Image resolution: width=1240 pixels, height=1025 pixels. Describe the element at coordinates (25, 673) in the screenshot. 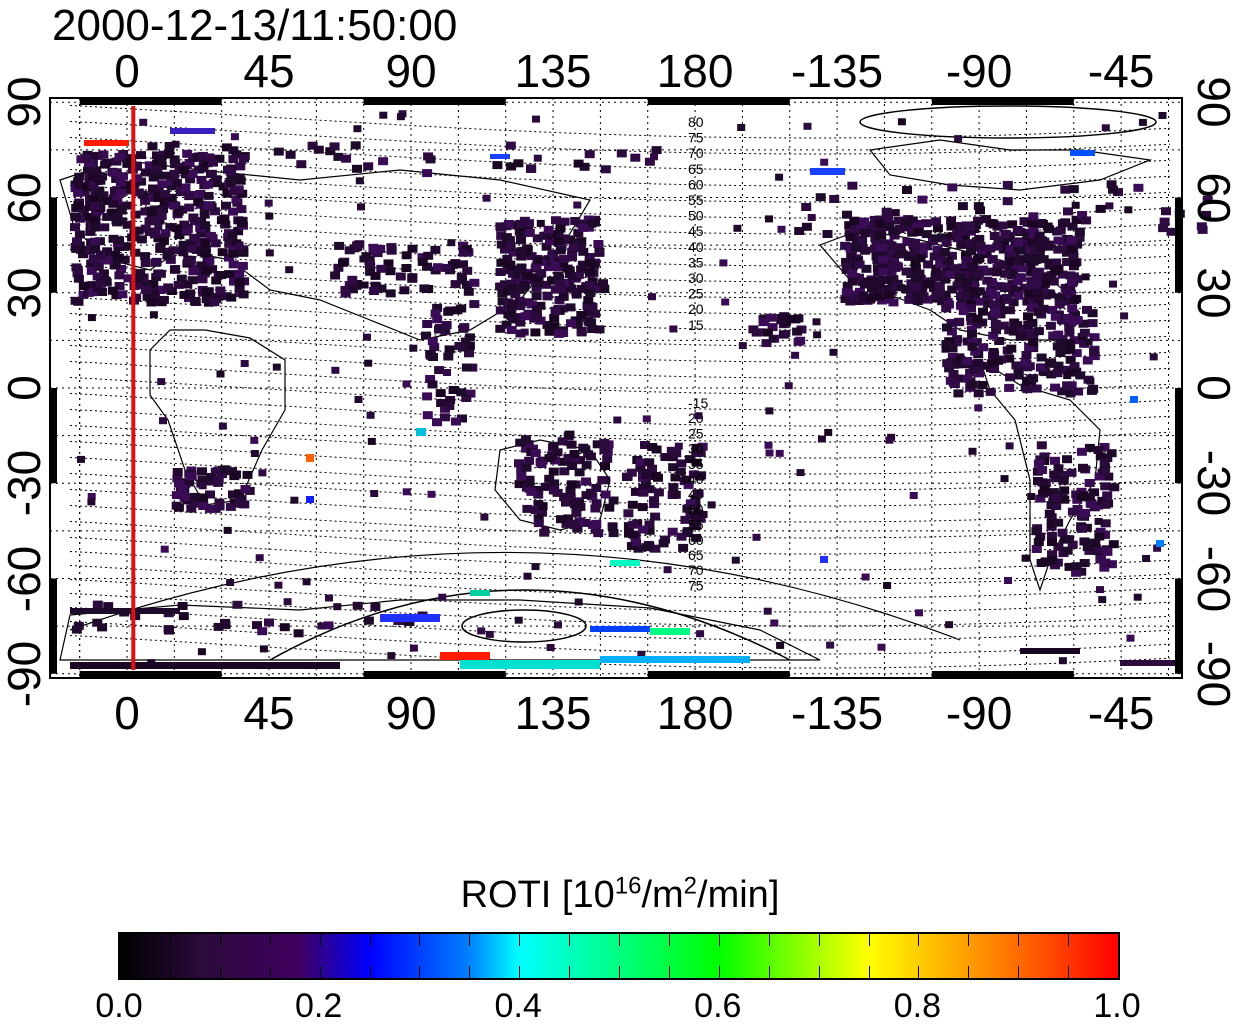

I see `left-latitude-label: -90` at that location.